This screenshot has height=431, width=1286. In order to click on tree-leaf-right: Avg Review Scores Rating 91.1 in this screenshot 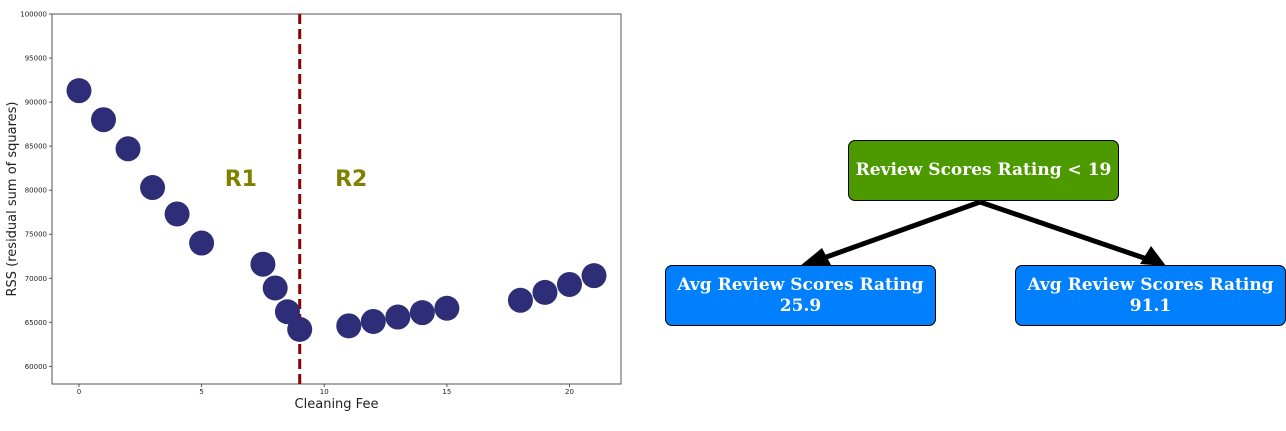, I will do `click(1150, 295)`.